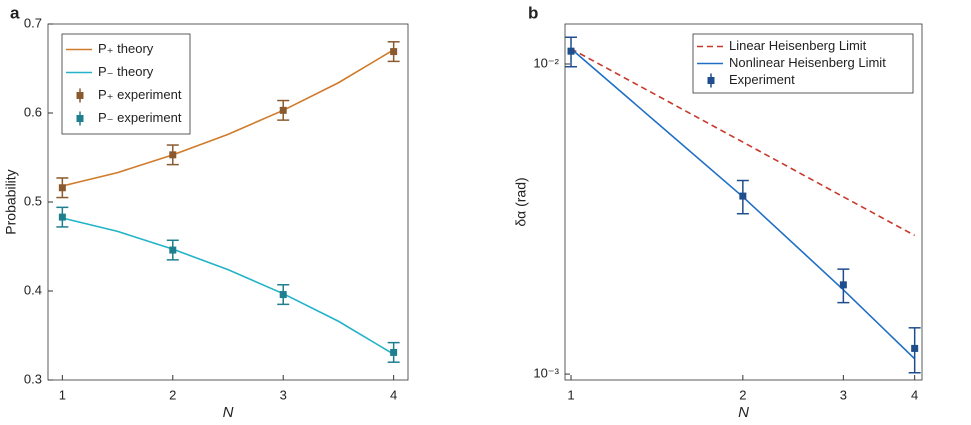  I want to click on y-axis-label: δα (rad), so click(521, 201).